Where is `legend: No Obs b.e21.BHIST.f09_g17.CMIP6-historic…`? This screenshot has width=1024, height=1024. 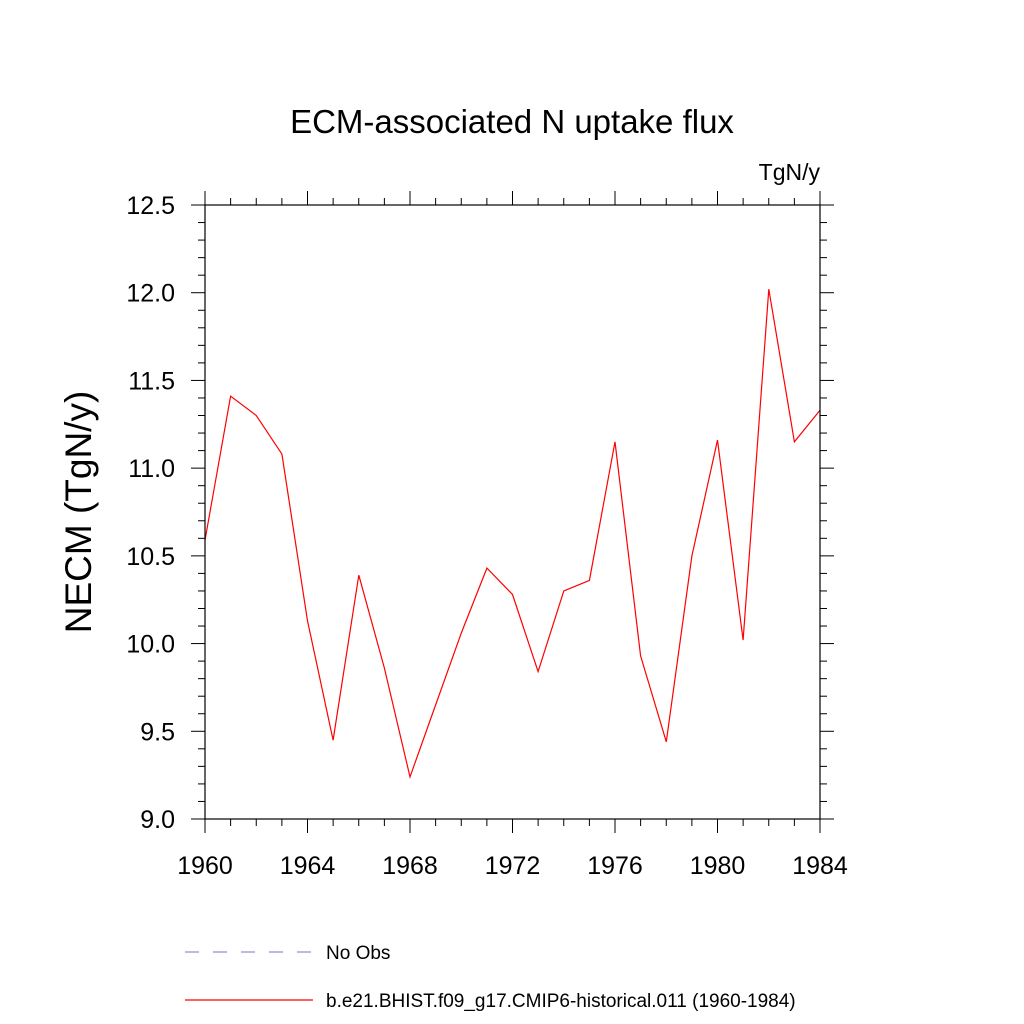 legend: No Obs b.e21.BHIST.f09_g17.CMIP6-historic… is located at coordinates (490, 977).